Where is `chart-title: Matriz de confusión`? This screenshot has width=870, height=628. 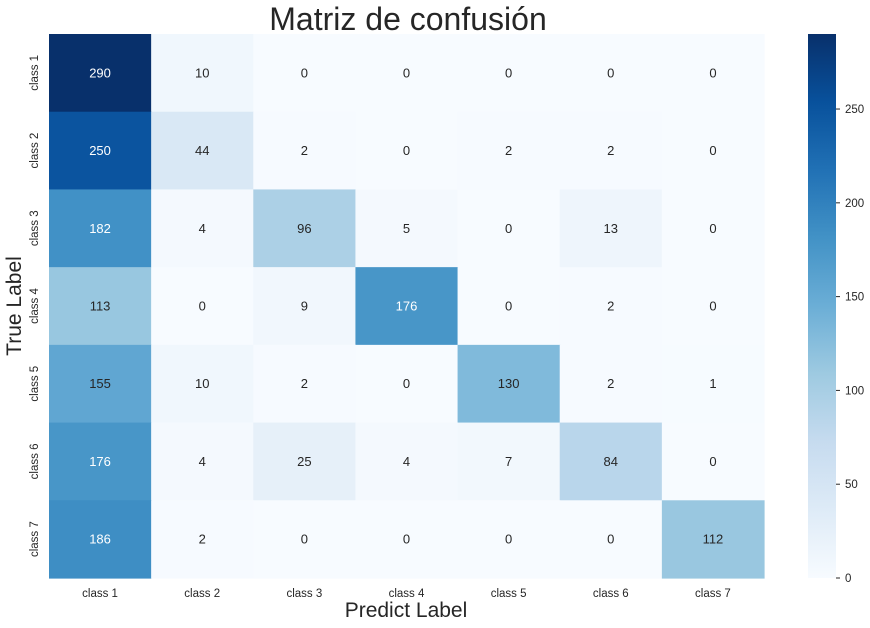
chart-title: Matriz de confusión is located at coordinates (407, 19).